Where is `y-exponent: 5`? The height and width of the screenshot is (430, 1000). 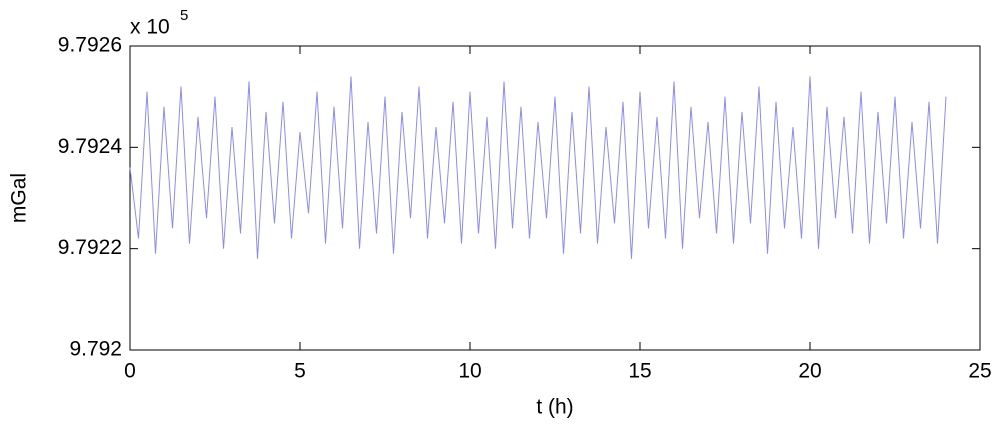 y-exponent: 5 is located at coordinates (184, 15).